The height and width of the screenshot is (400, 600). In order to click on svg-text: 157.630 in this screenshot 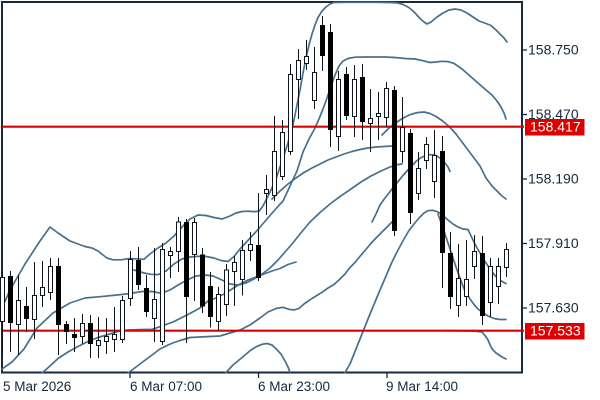, I will do `click(553, 308)`.